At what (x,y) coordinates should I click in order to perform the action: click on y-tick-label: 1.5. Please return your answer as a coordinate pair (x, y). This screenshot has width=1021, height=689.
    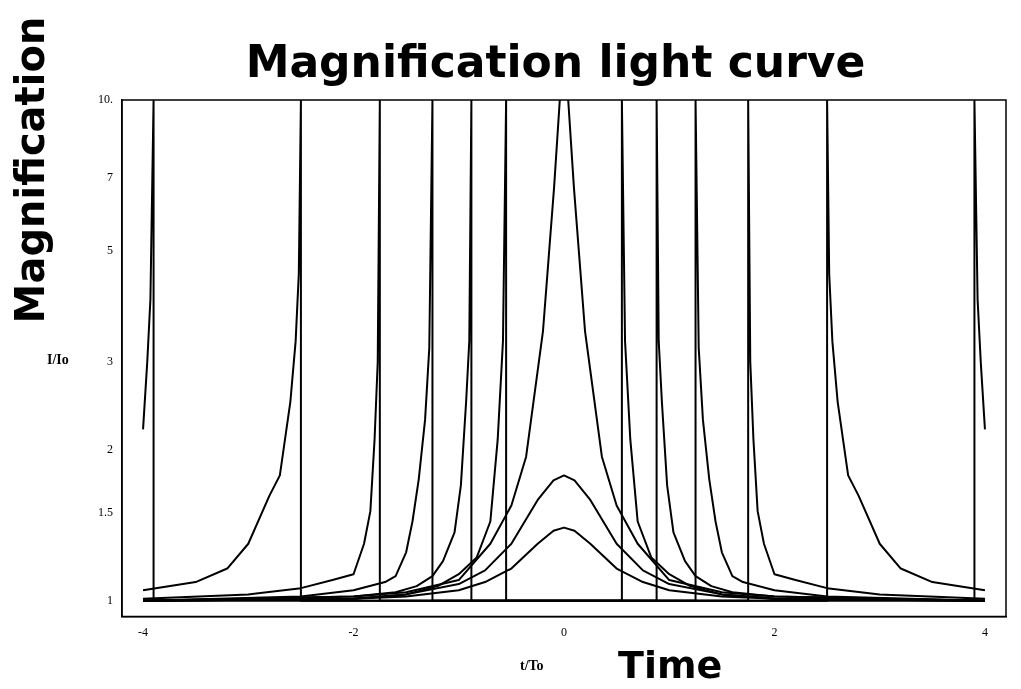
    Looking at the image, I should click on (105, 511).